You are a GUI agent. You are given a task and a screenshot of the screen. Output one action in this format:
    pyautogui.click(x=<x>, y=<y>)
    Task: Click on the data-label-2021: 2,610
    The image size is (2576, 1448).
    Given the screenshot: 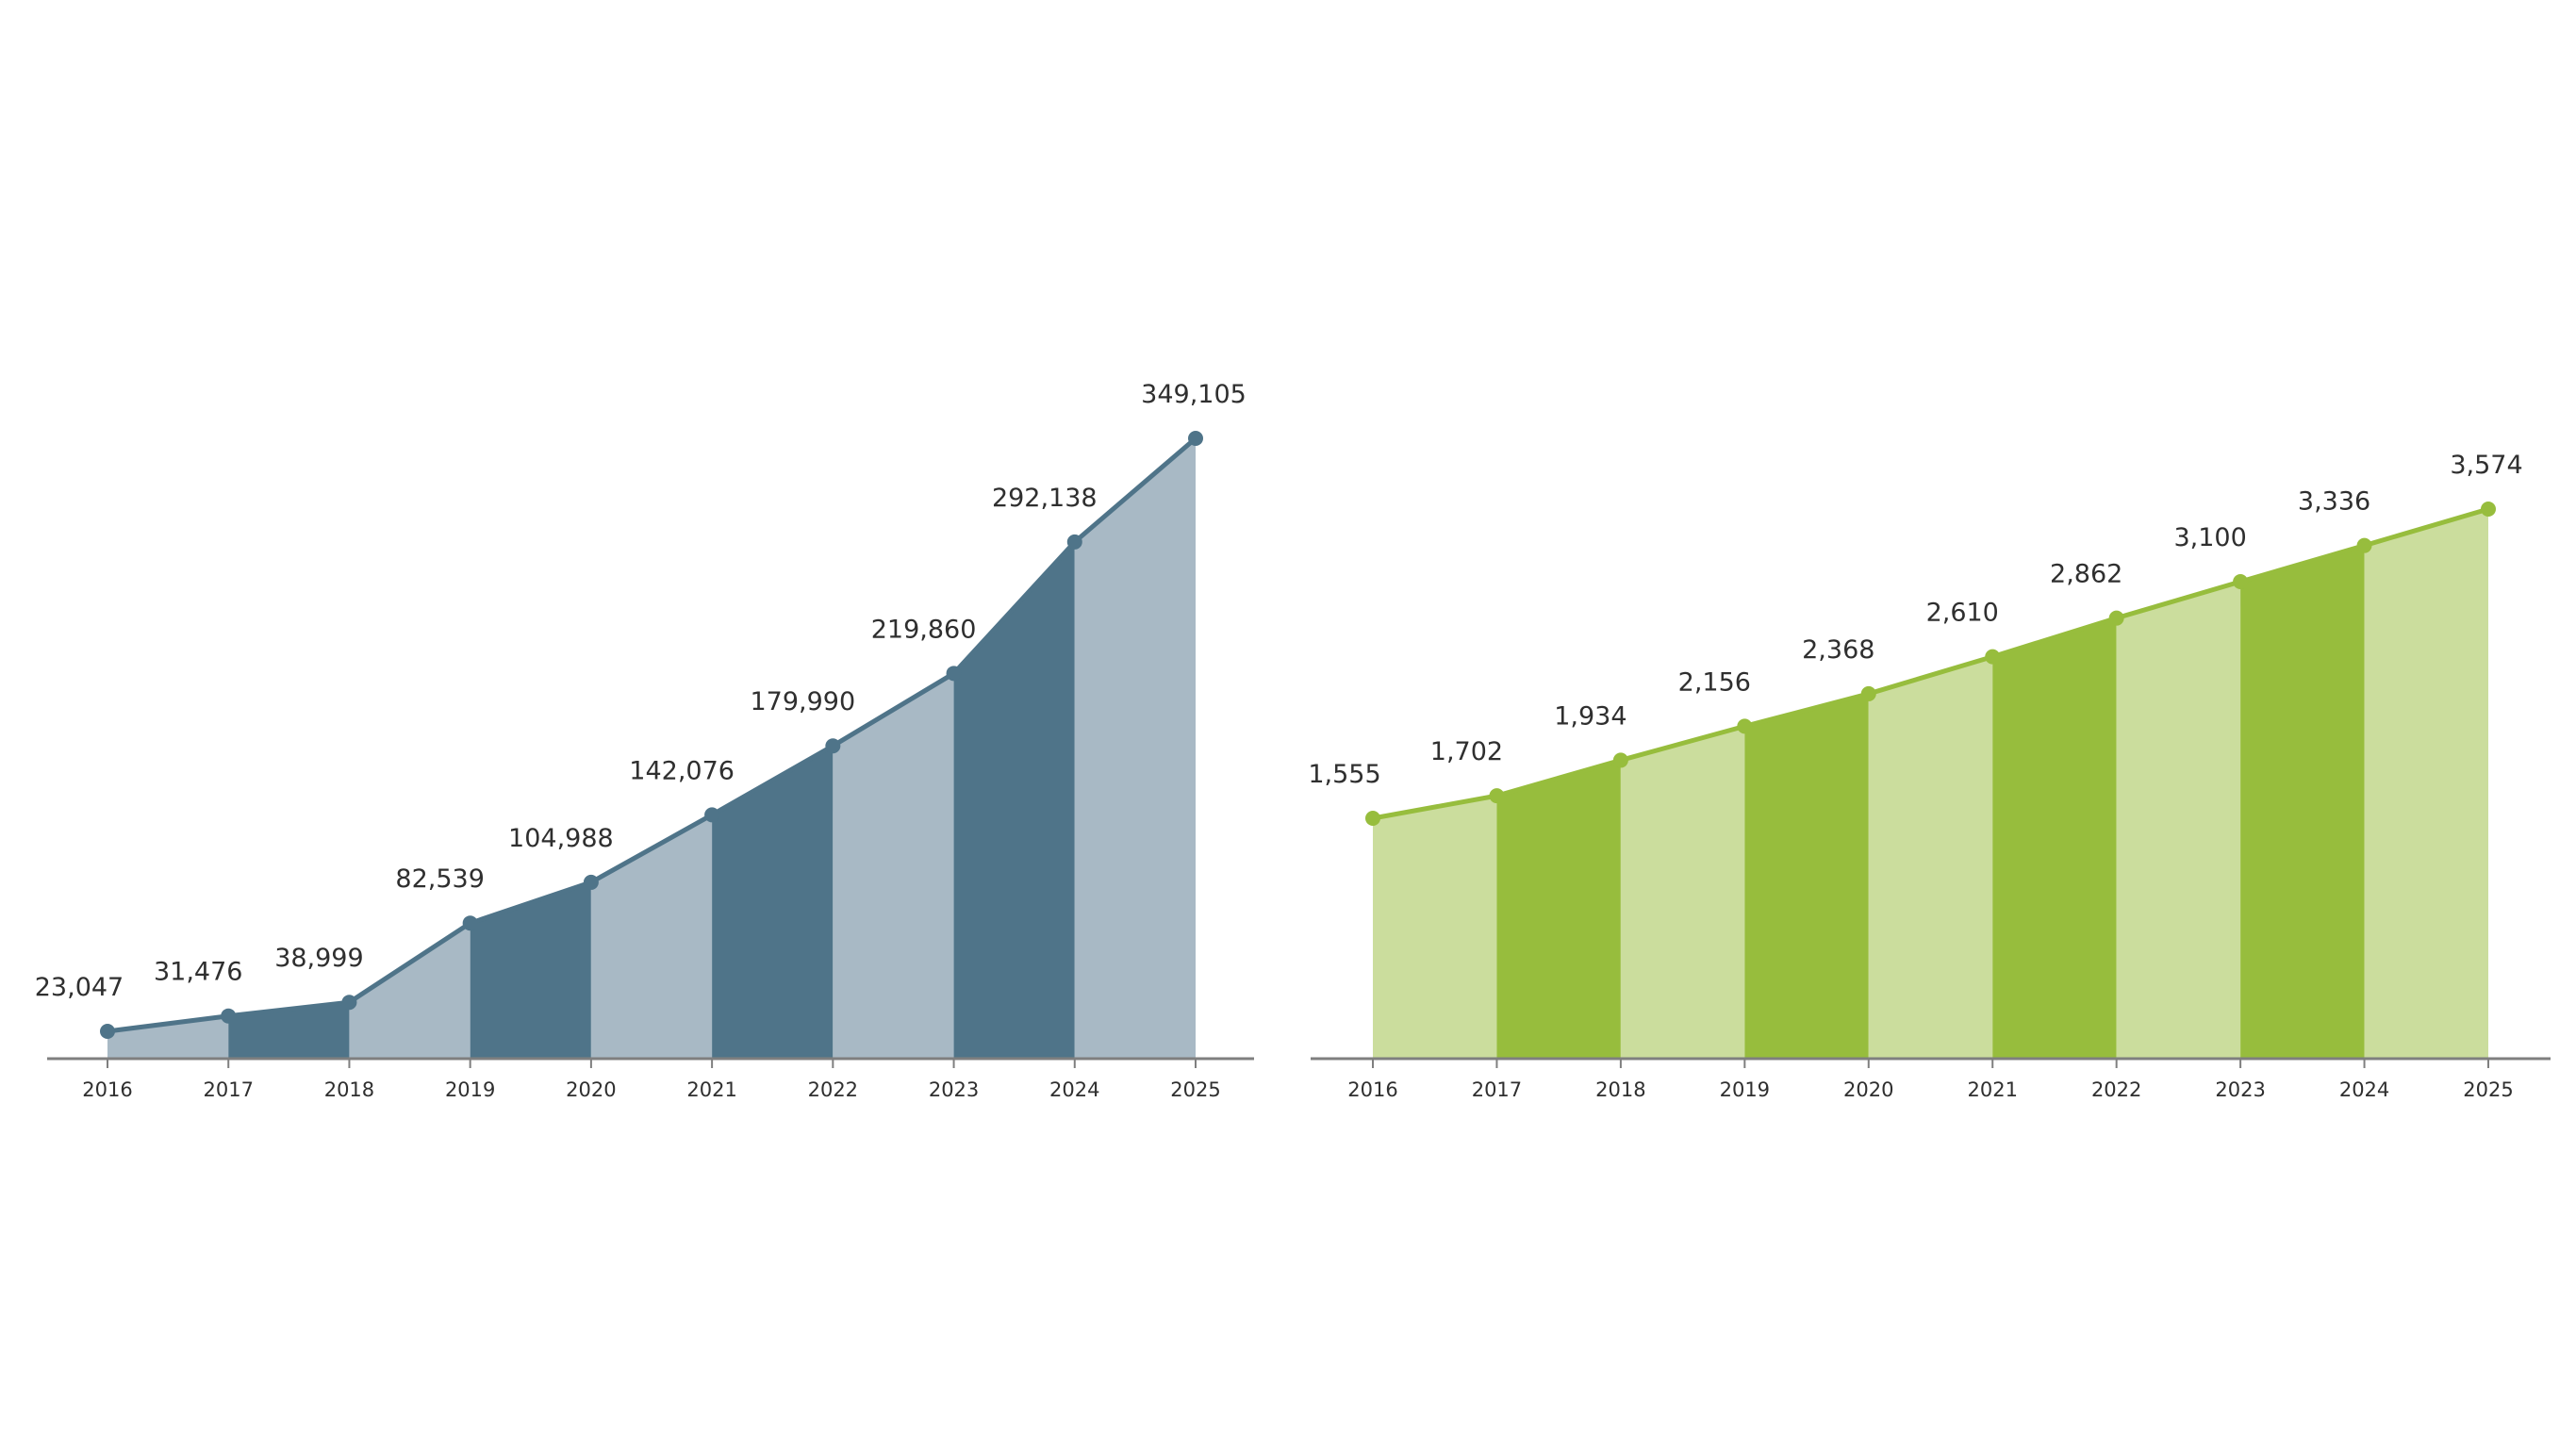 What is the action you would take?
    pyautogui.click(x=1962, y=613)
    